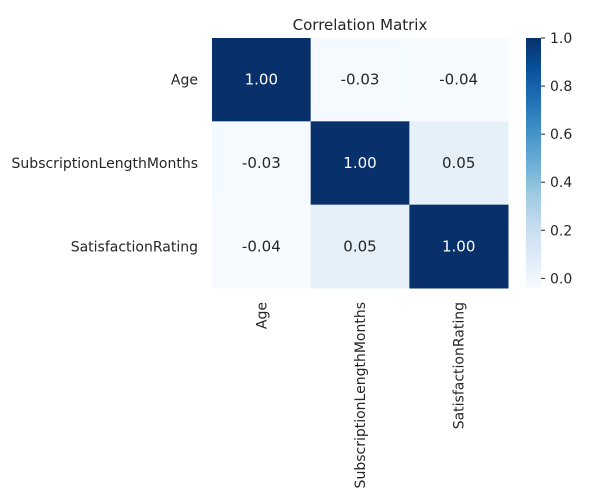 Image resolution: width=600 pixels, height=500 pixels. I want to click on y-tick-label: SubscriptionLengthMonths, so click(105, 164).